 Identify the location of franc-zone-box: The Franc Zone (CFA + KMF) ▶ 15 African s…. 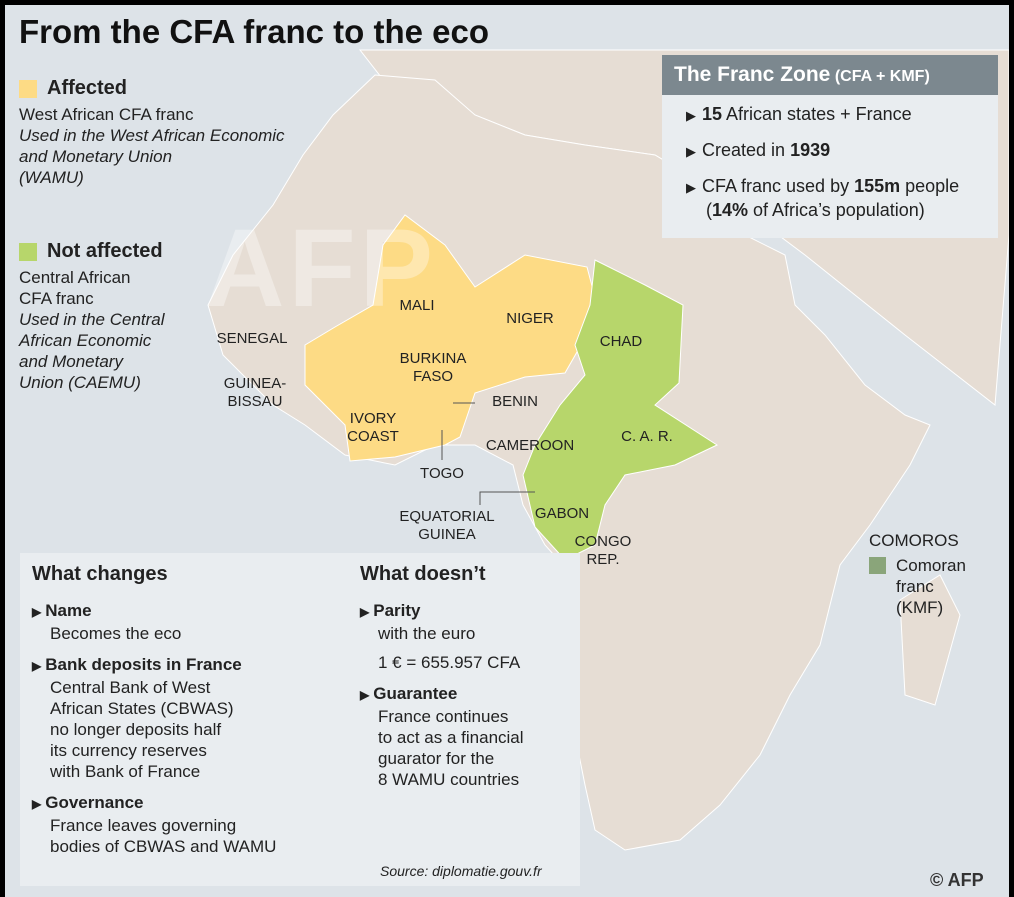
(830, 146).